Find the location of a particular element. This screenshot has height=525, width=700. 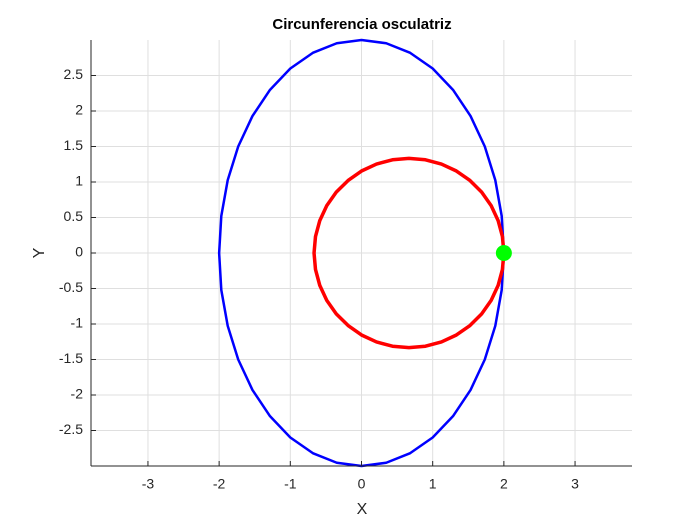

x-tick-label: 3 is located at coordinates (575, 484).